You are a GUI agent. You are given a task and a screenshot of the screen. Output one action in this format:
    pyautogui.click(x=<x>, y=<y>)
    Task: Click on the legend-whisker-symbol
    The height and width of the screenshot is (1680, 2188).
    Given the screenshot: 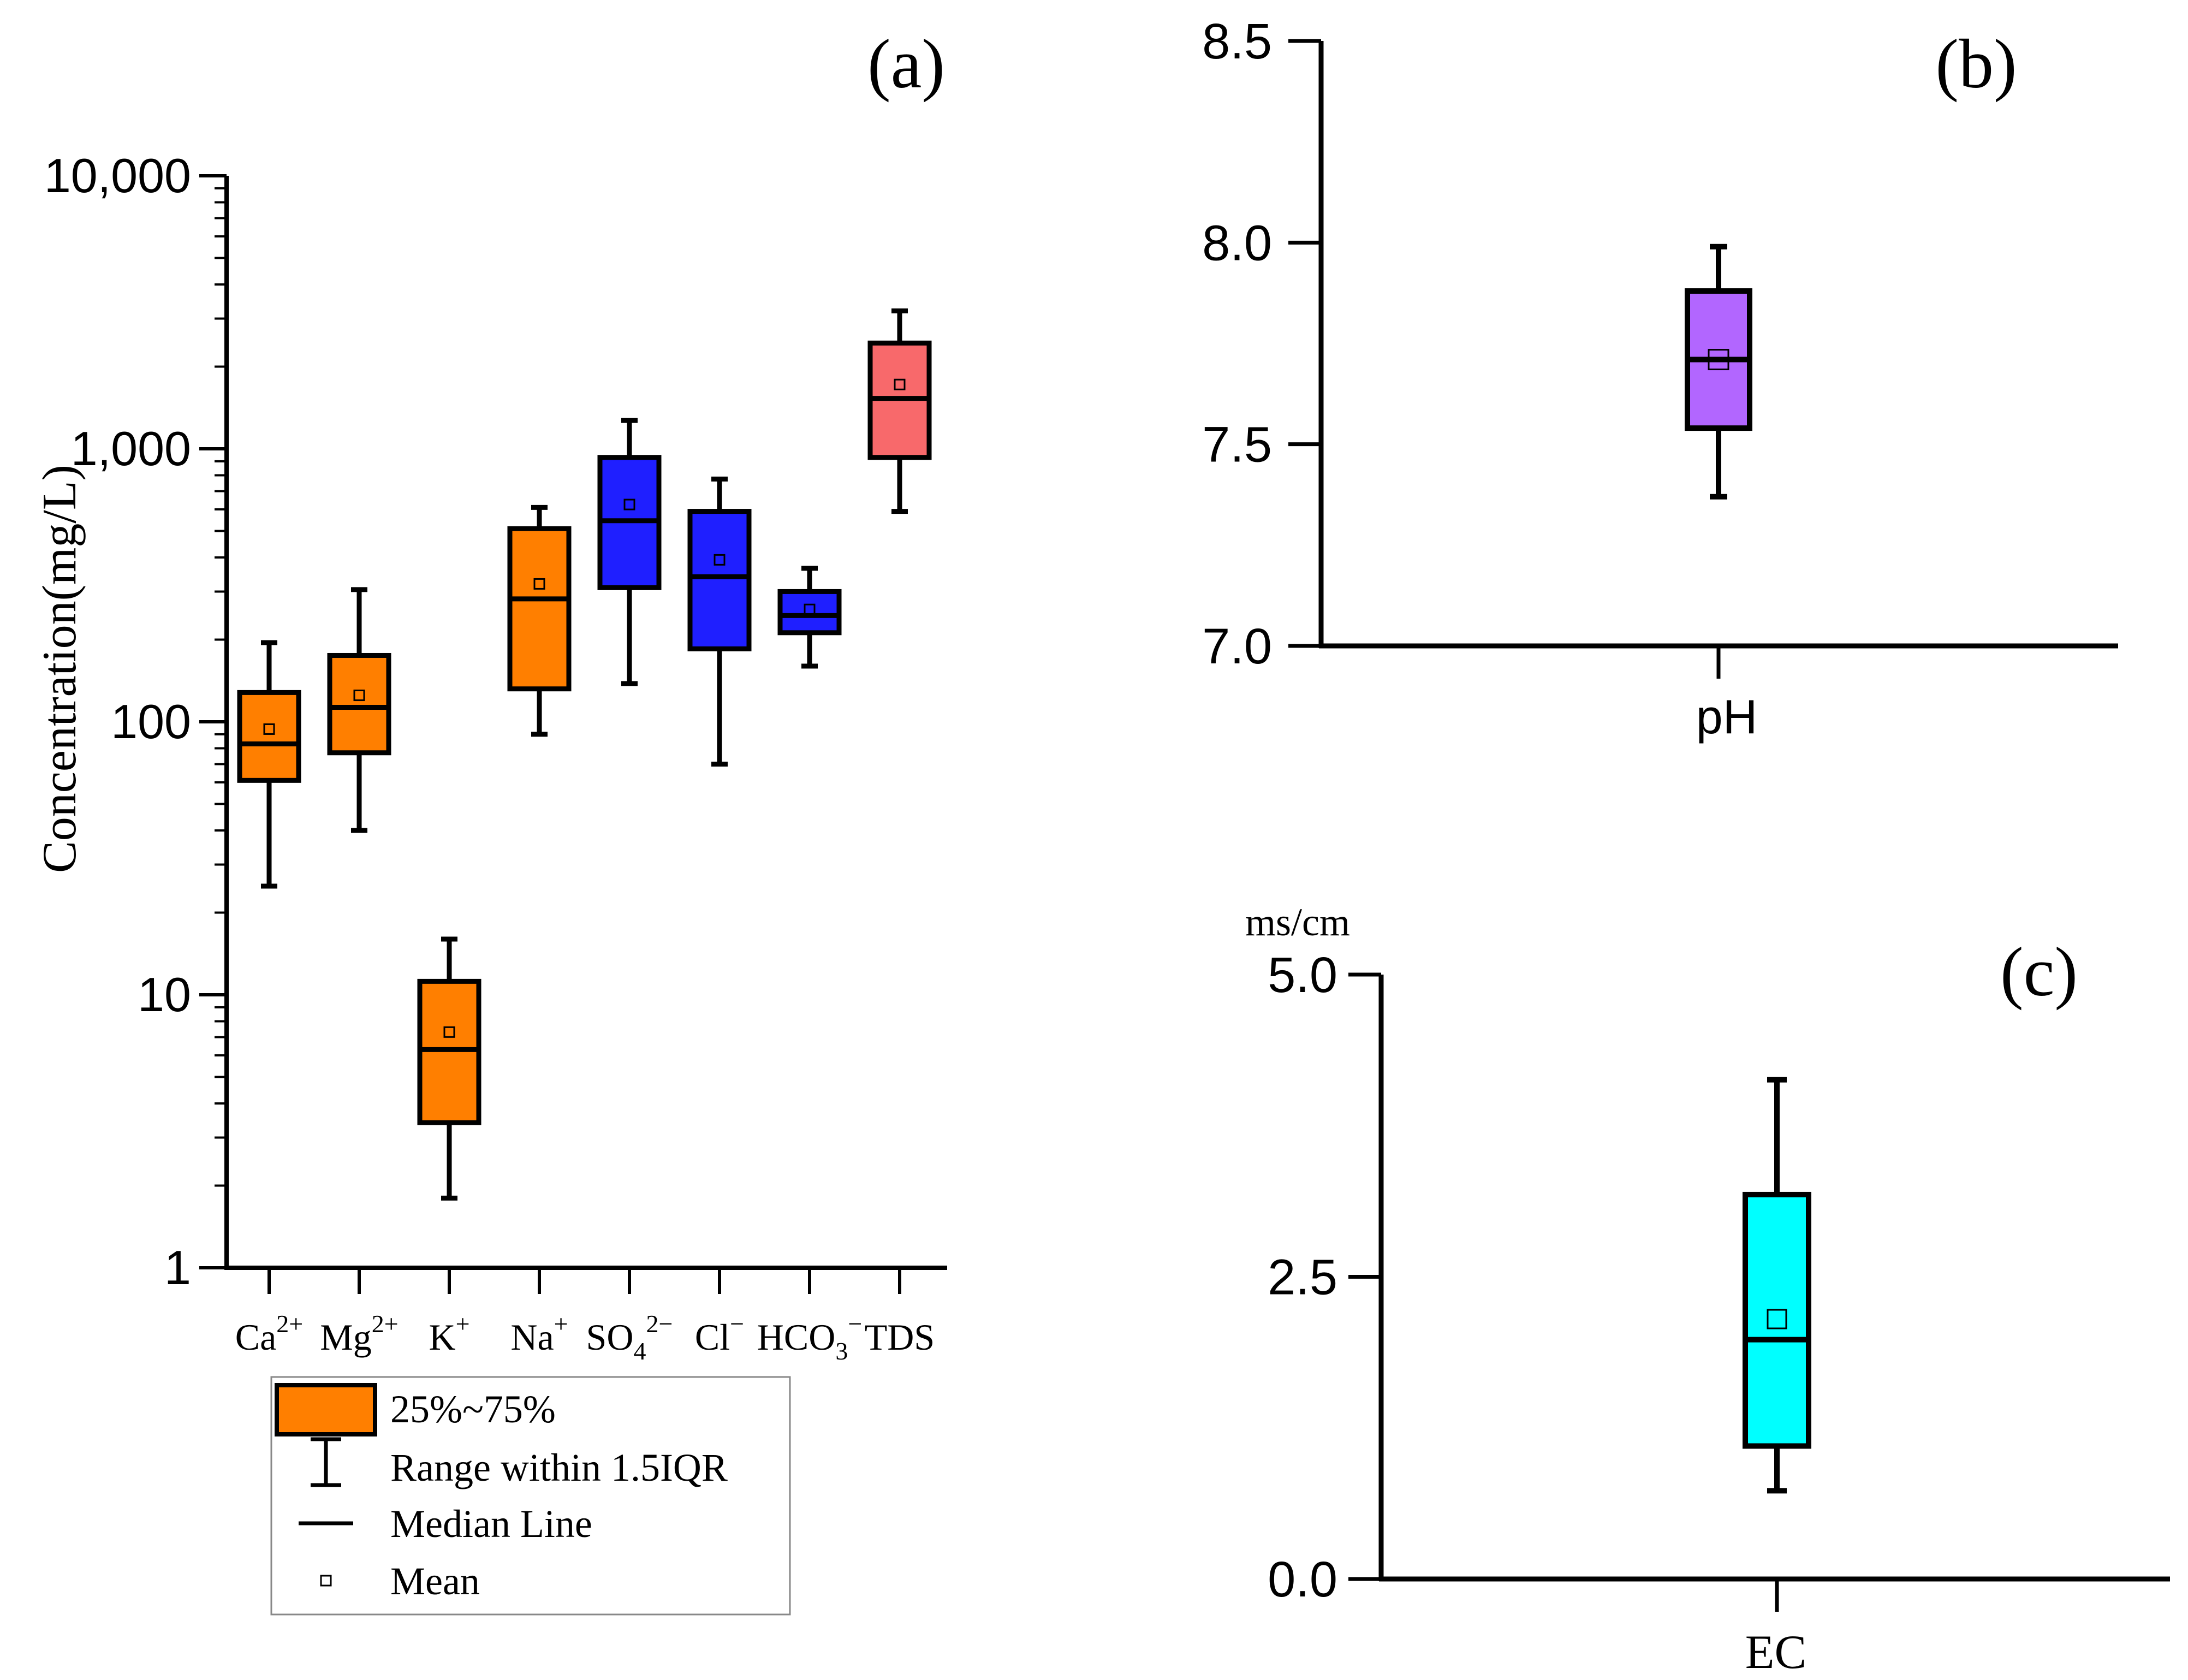 What is the action you would take?
    pyautogui.click(x=326, y=1462)
    